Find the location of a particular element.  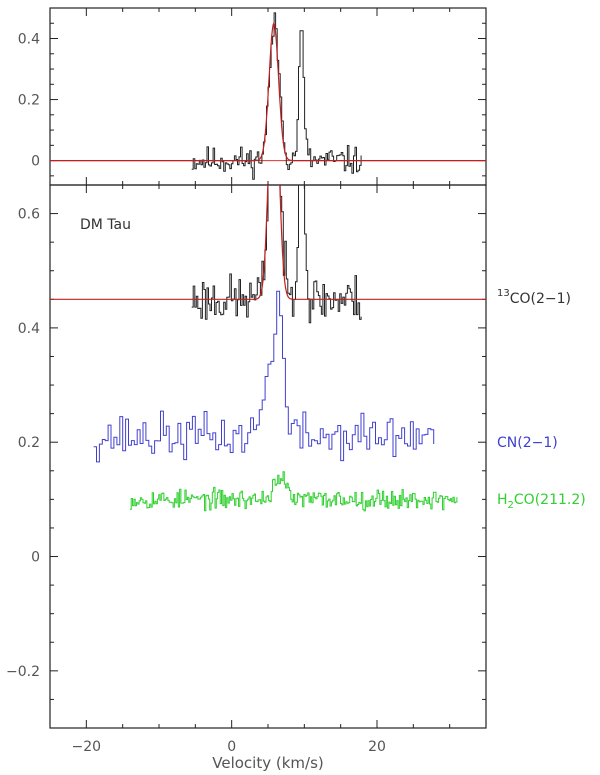

series-line-13co-fit is located at coordinates (268, 242).